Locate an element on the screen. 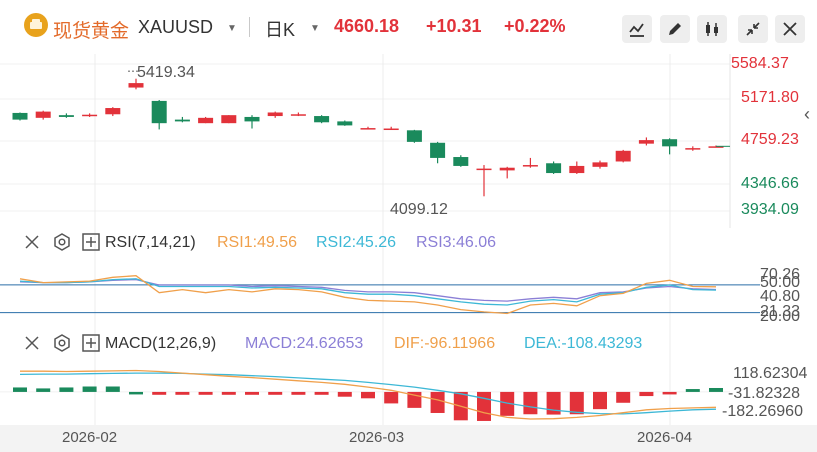 The width and height of the screenshot is (817, 452). instrument-header: 现货黄金 XAUUSD ▼ 日K ▼ 4660.18 +10.31 +0.22% is located at coordinates (408, 27).